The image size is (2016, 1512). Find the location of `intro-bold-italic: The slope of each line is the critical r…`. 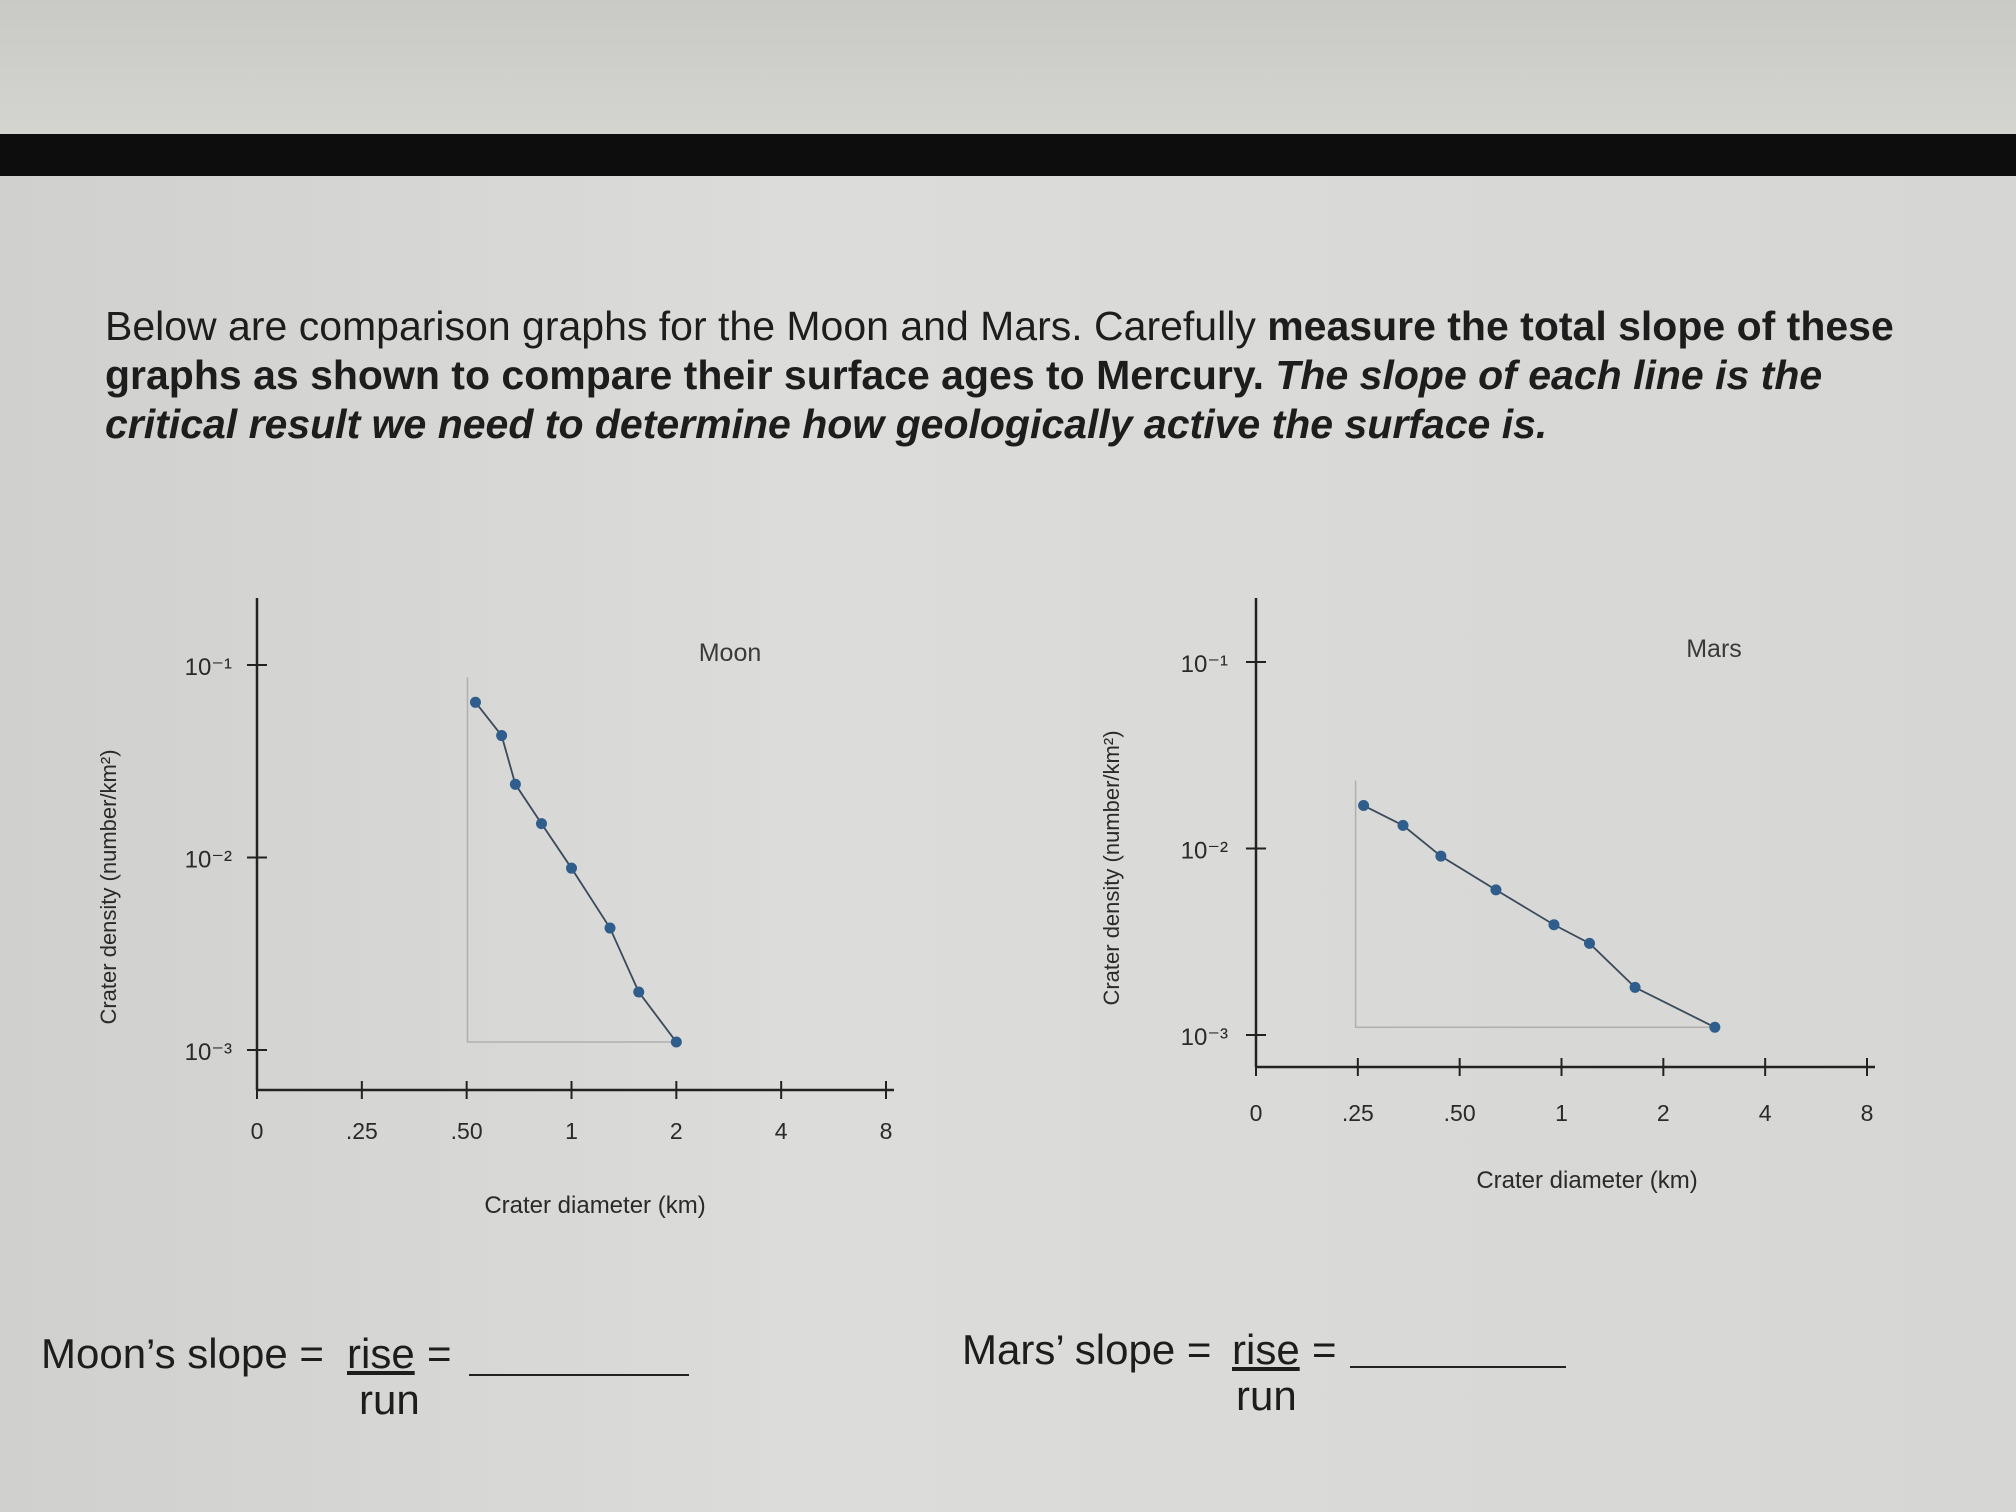

intro-bold-italic: The slope of each line is the critical r… is located at coordinates (964, 399).